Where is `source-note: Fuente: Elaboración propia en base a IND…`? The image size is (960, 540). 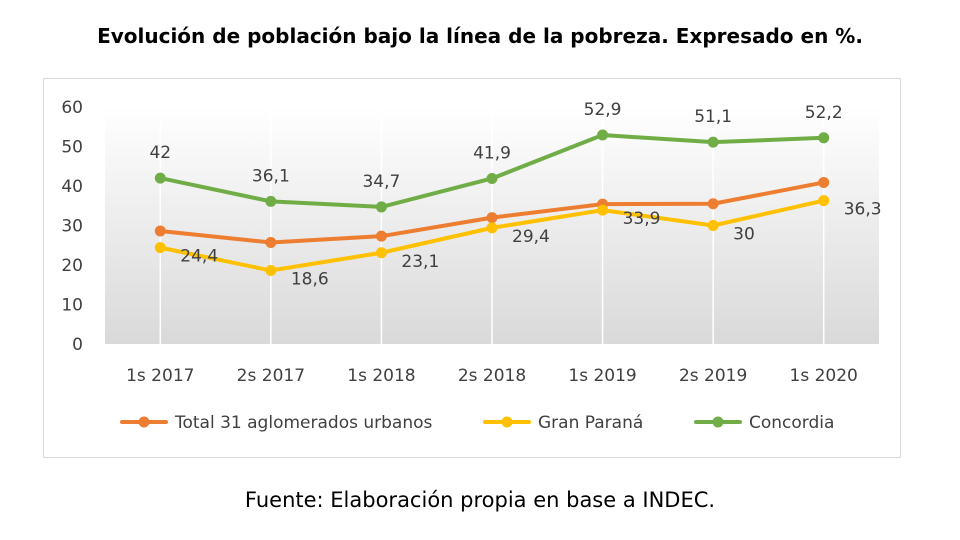
source-note: Fuente: Elaboración propia en base a IND… is located at coordinates (480, 500).